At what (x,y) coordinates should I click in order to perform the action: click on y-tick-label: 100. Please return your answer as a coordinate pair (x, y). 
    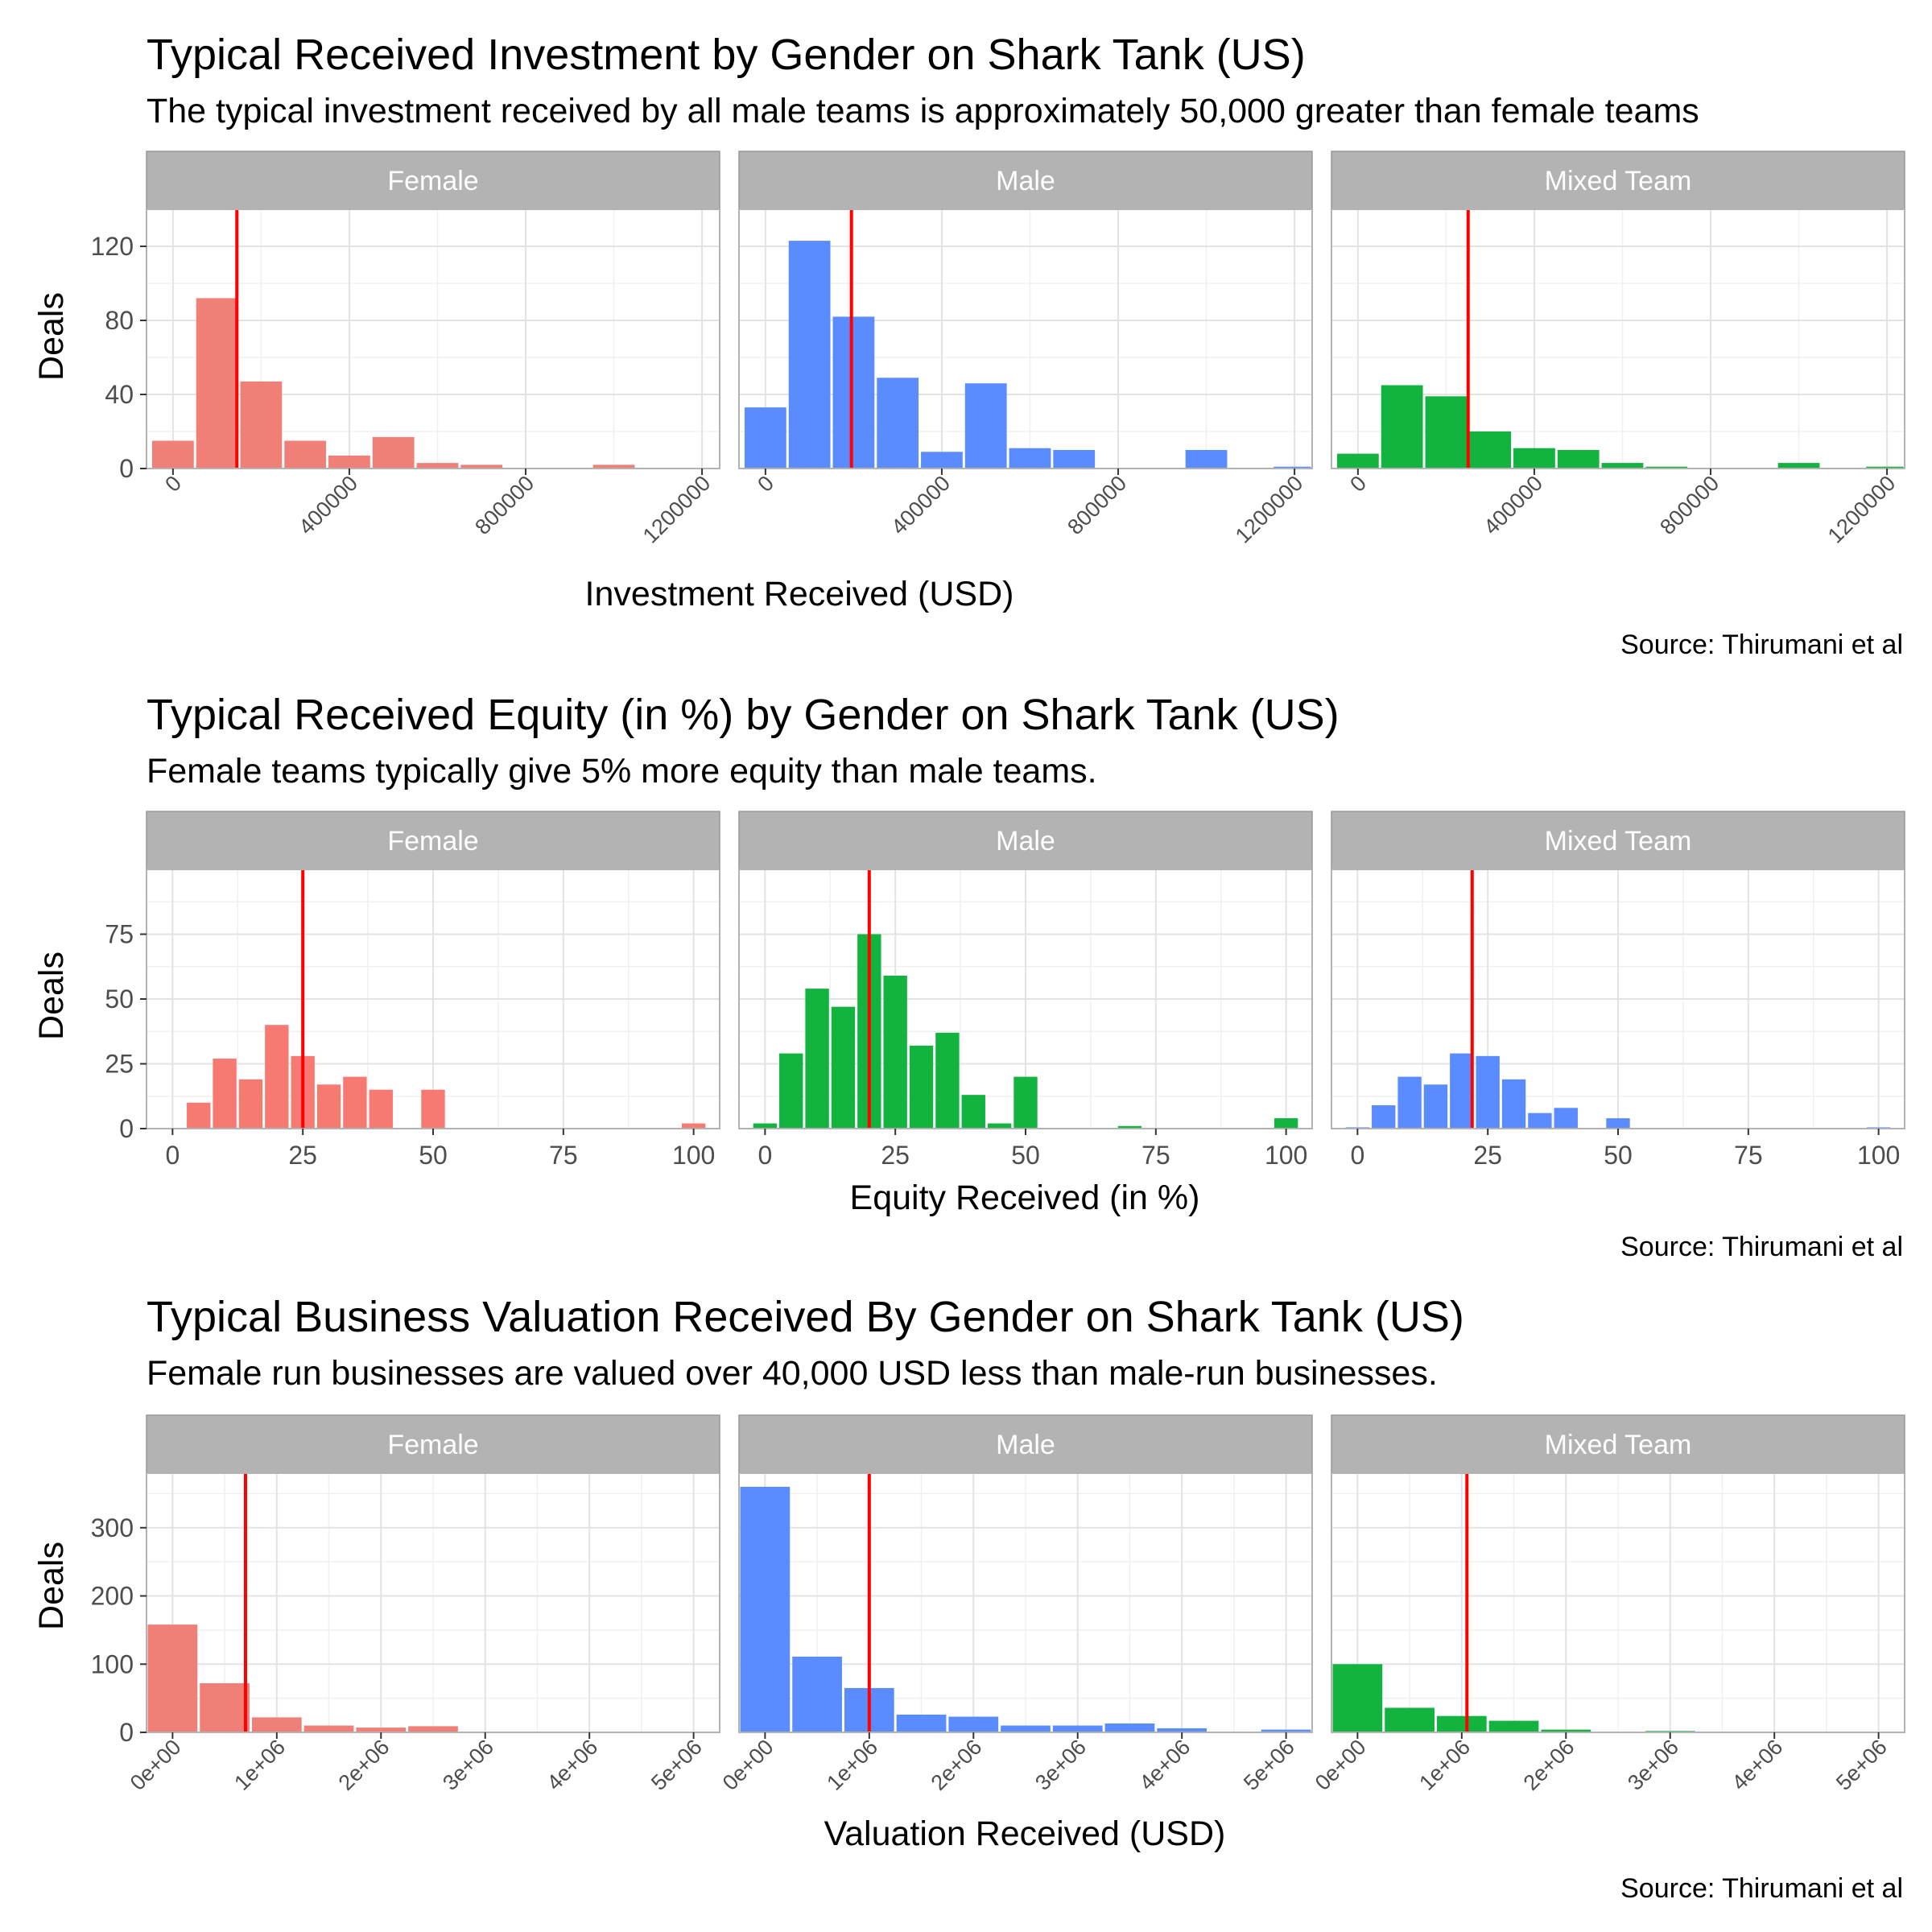
    Looking at the image, I should click on (112, 1663).